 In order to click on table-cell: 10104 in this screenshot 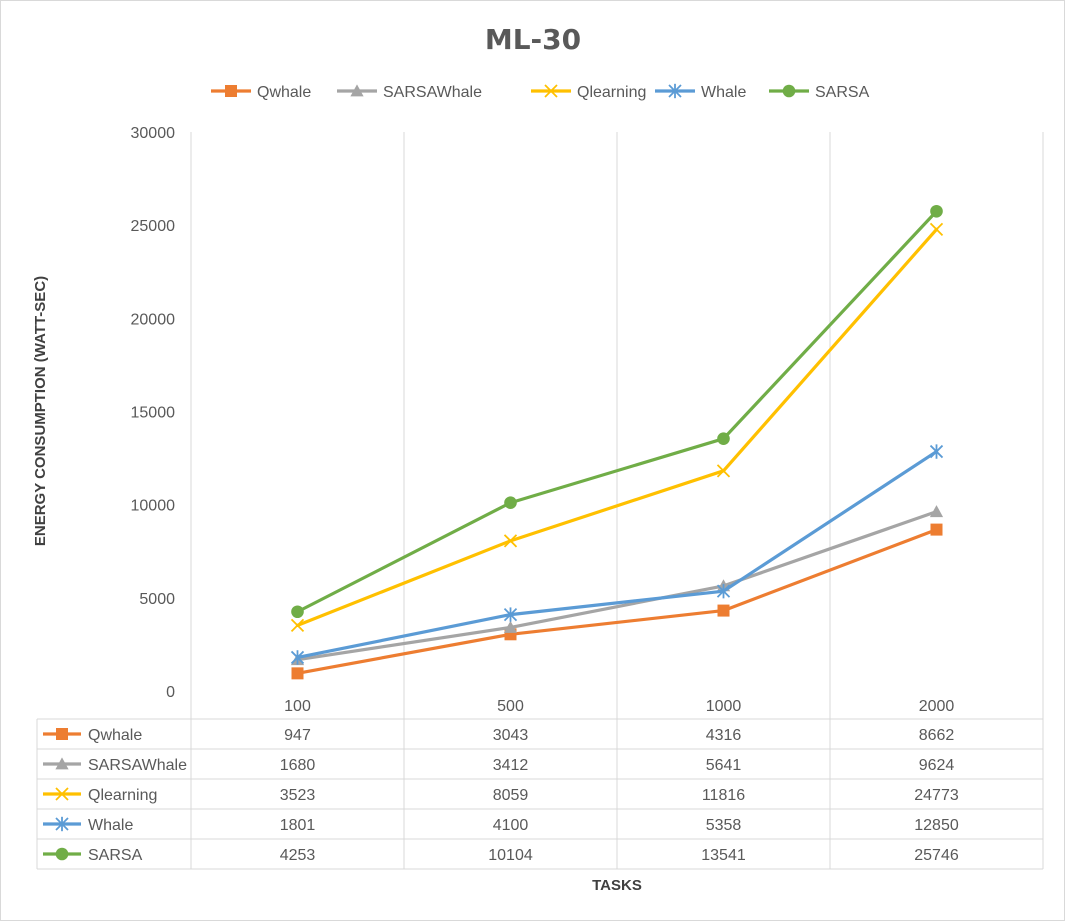, I will do `click(510, 855)`.